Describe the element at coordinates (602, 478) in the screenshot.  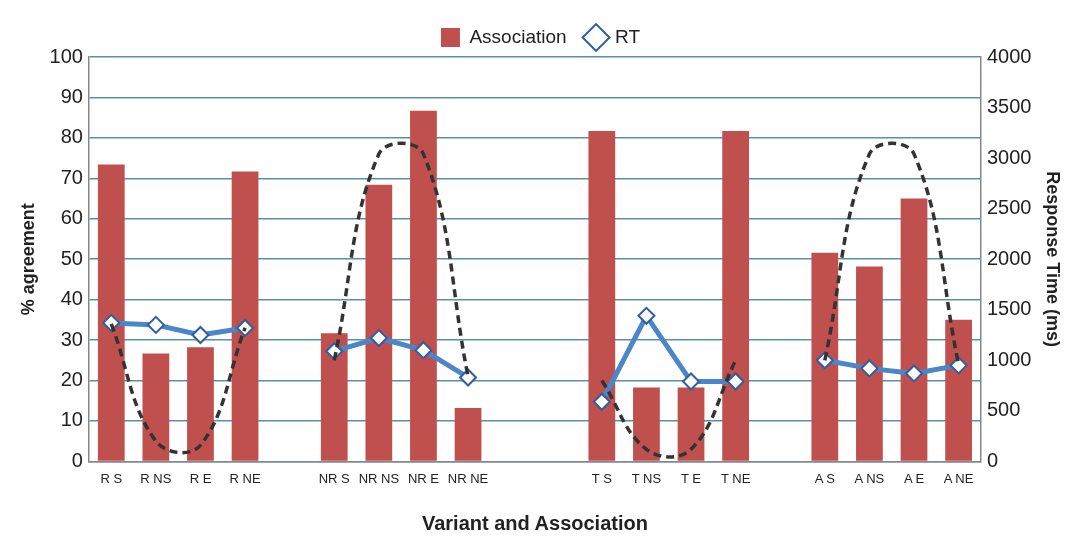
I see `x-tick-label: T S` at that location.